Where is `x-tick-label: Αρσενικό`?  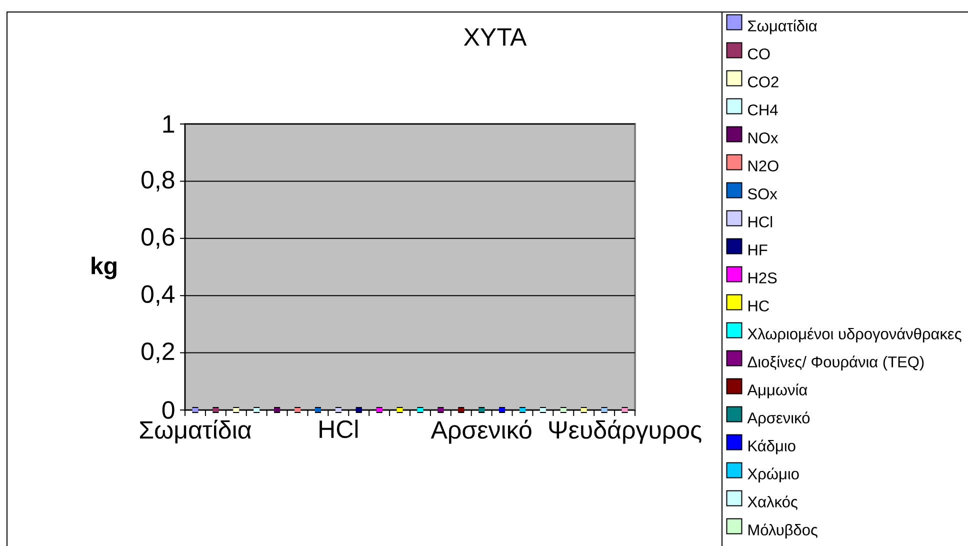 x-tick-label: Αρσενικό is located at coordinates (481, 432).